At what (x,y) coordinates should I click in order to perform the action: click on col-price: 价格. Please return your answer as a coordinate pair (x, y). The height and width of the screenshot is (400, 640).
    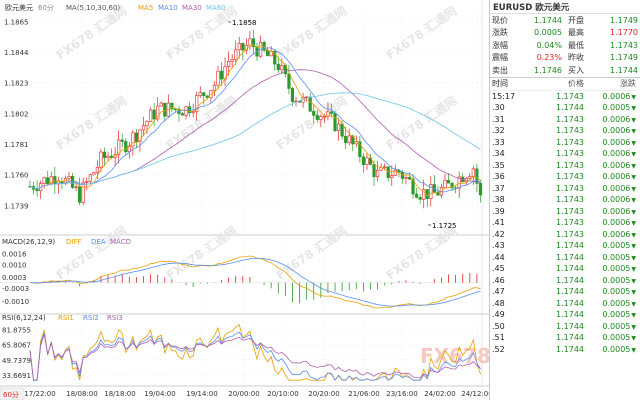
    Looking at the image, I should click on (576, 83).